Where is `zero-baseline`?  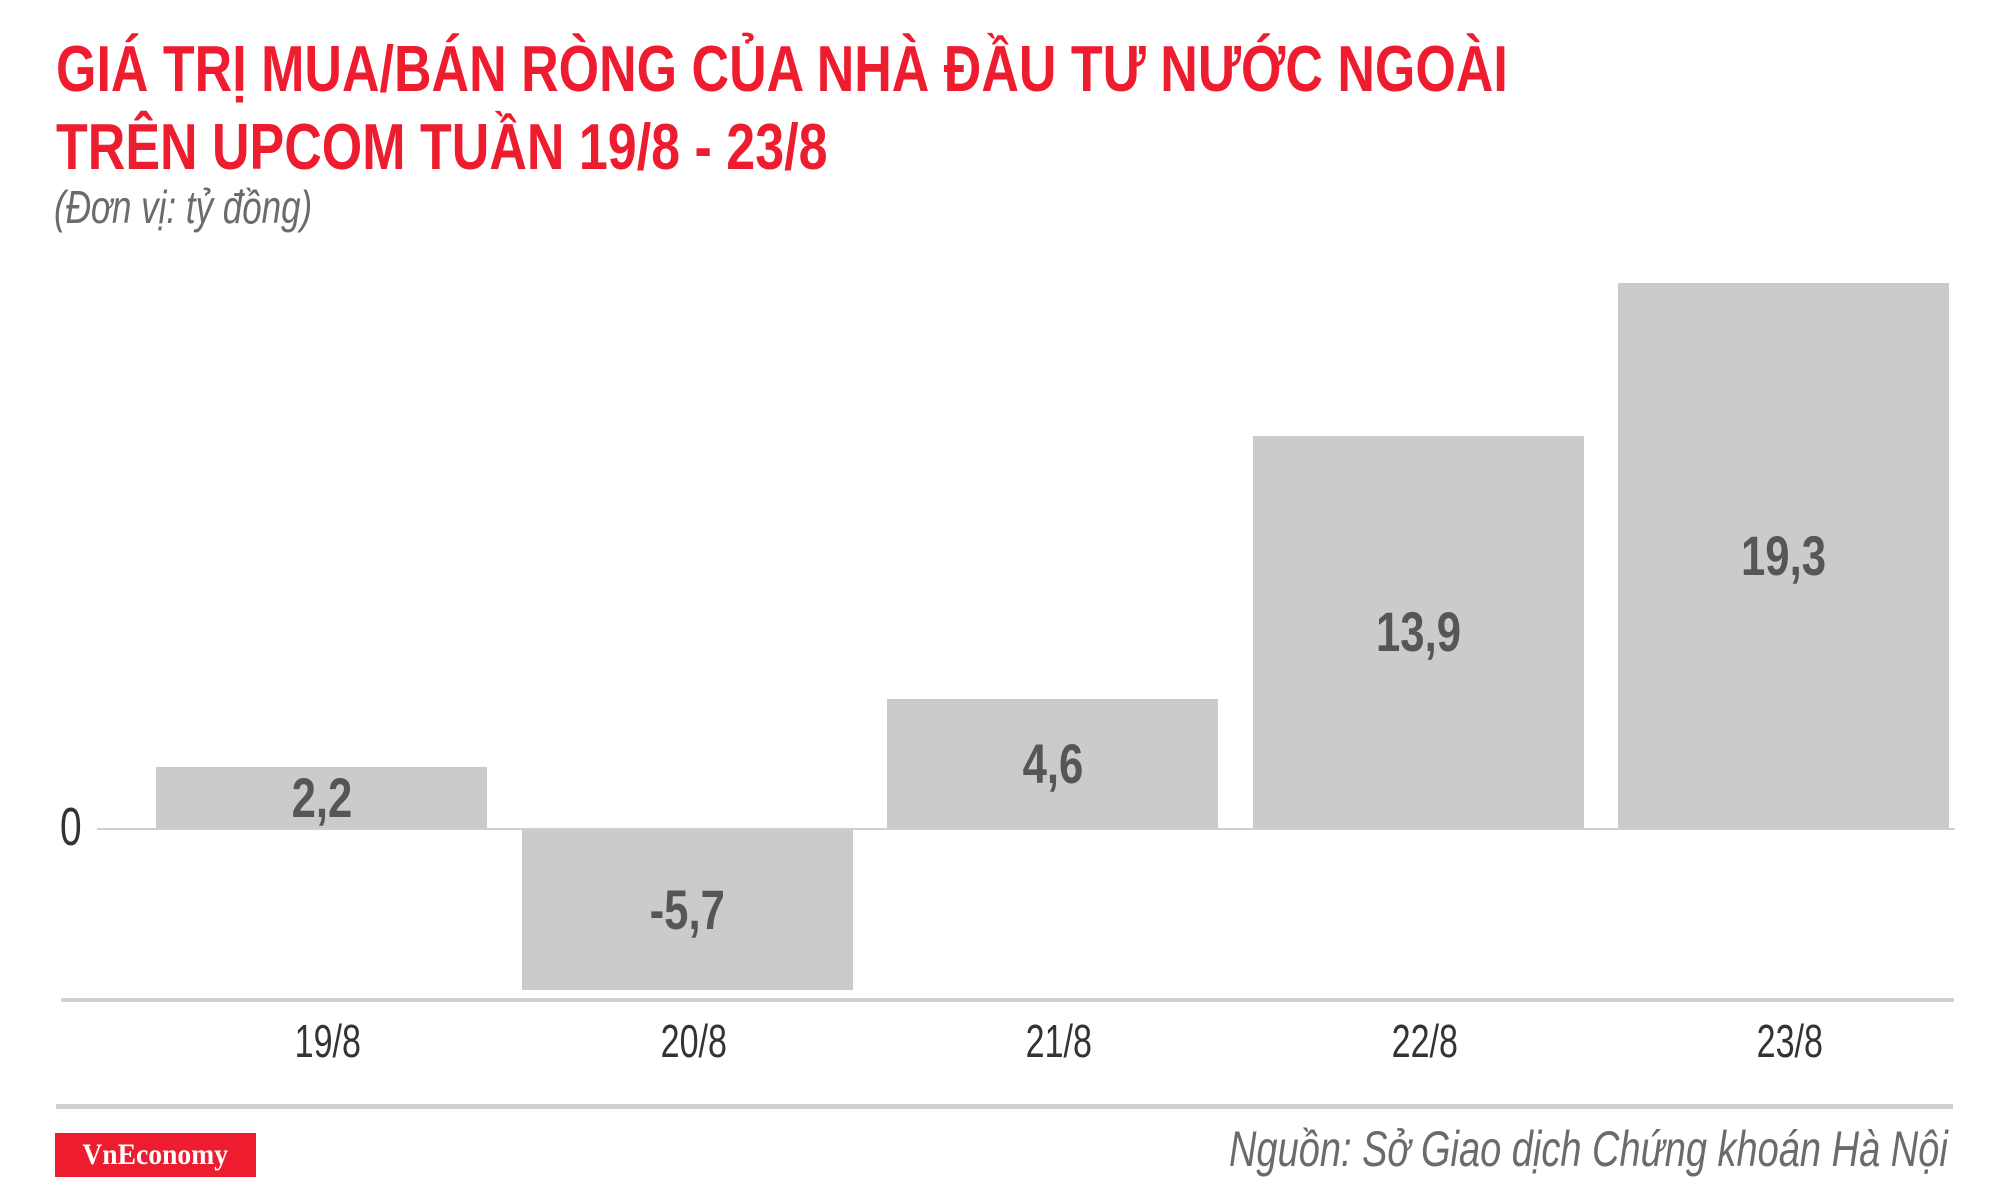
zero-baseline is located at coordinates (1026, 829).